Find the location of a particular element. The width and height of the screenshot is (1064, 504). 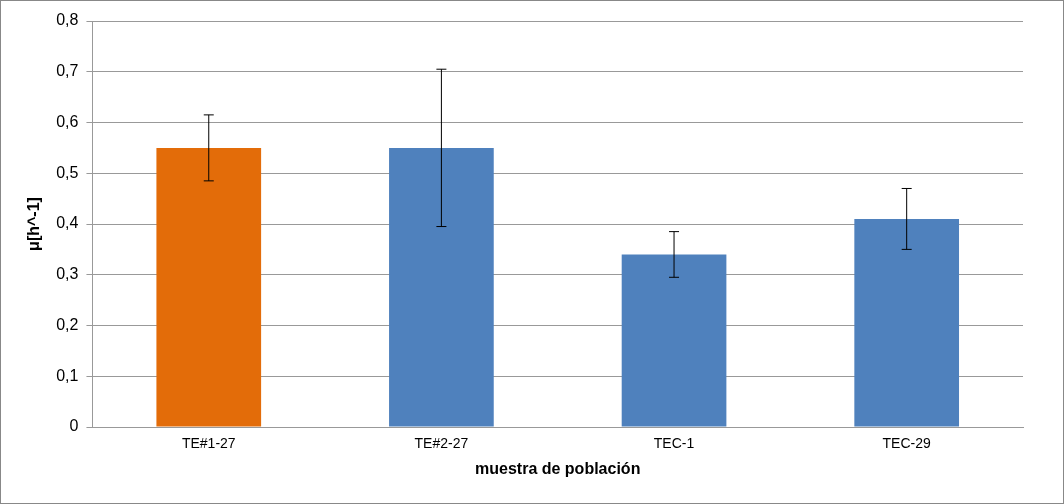

x-tick-label: TE#2-27 is located at coordinates (441, 443).